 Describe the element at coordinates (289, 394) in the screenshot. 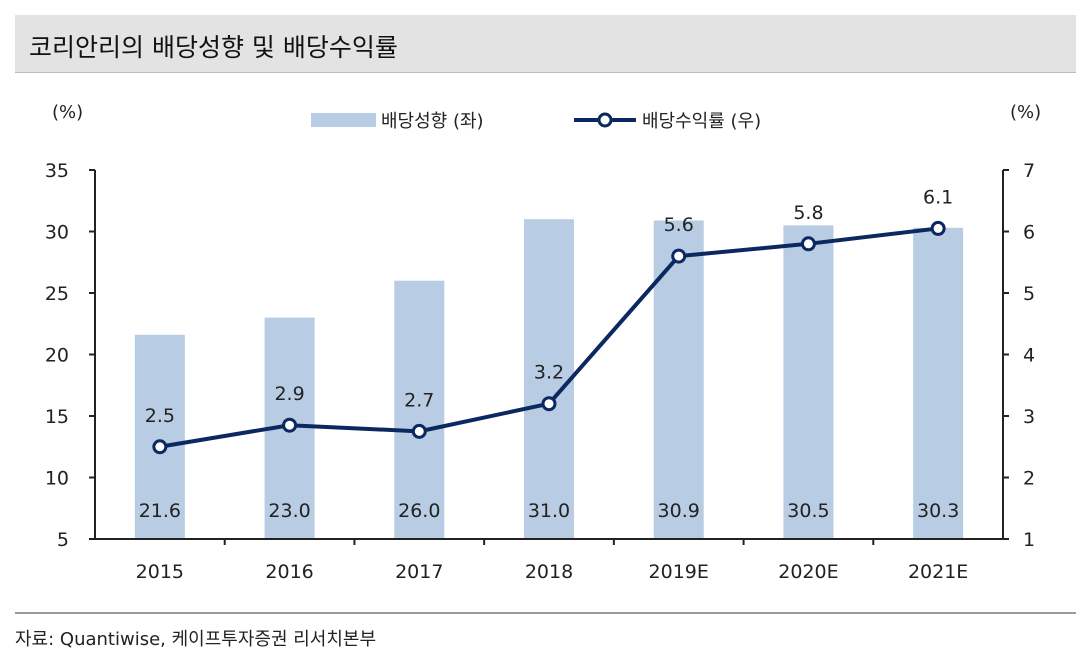

I see `line-label-2016: 2.9` at that location.